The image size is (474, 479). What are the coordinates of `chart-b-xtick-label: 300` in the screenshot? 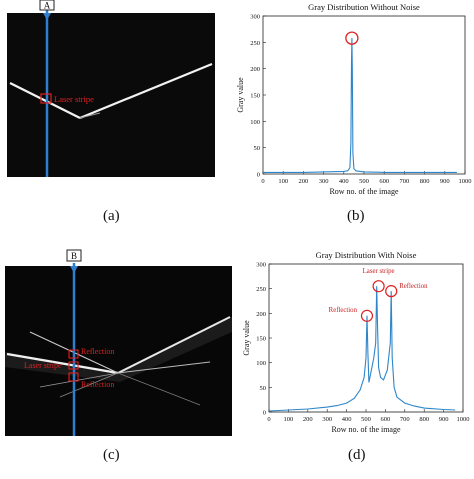 It's located at (324, 181).